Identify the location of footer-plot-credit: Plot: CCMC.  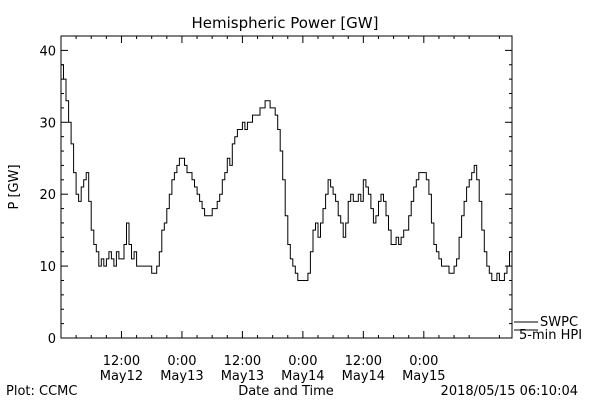
(41, 391).